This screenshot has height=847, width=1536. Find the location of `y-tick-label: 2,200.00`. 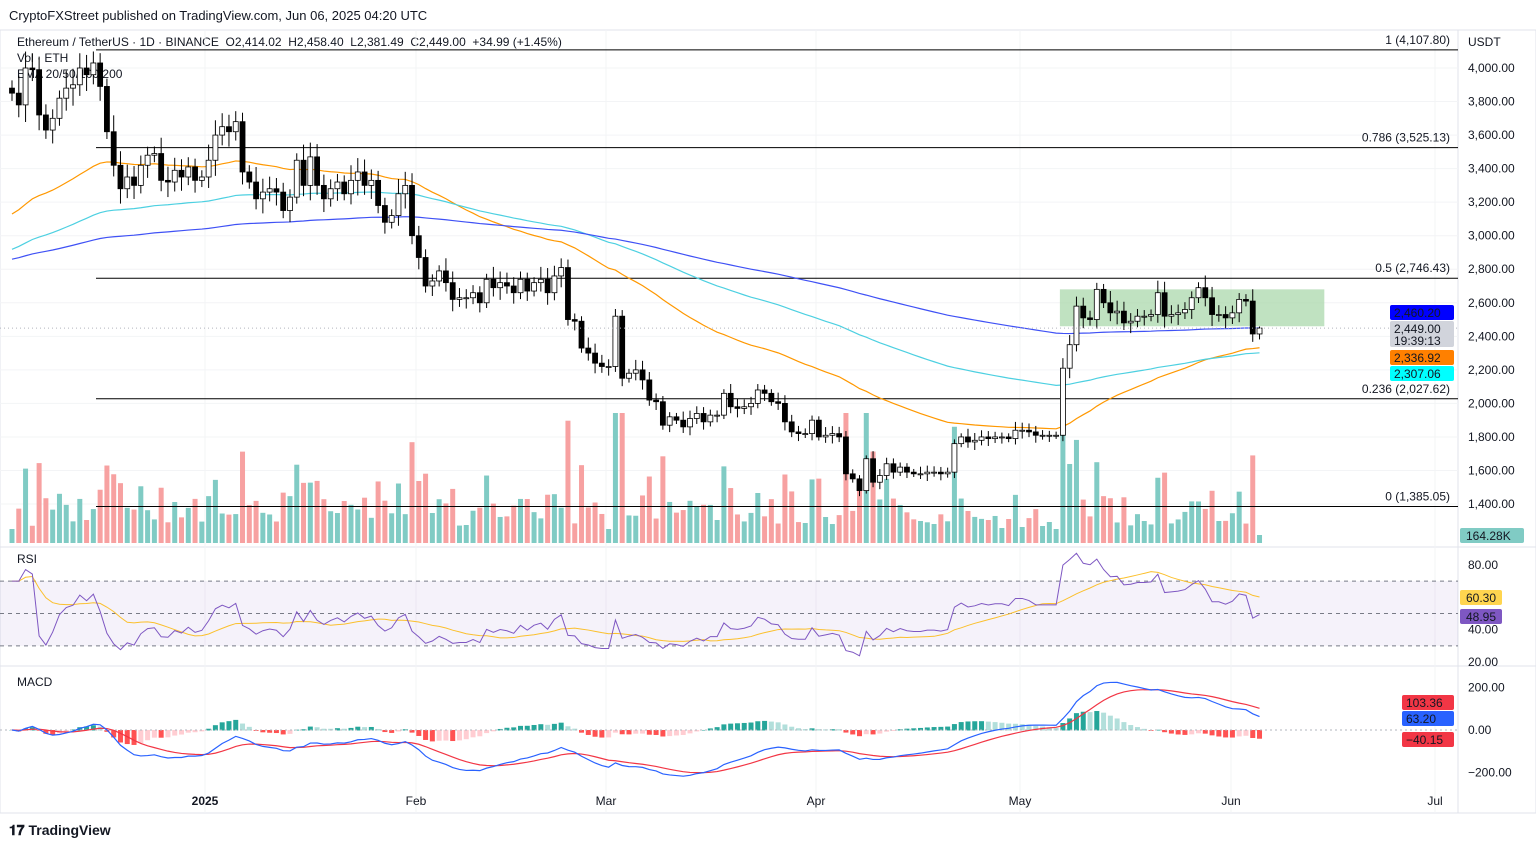

y-tick-label: 2,200.00 is located at coordinates (1491, 370).